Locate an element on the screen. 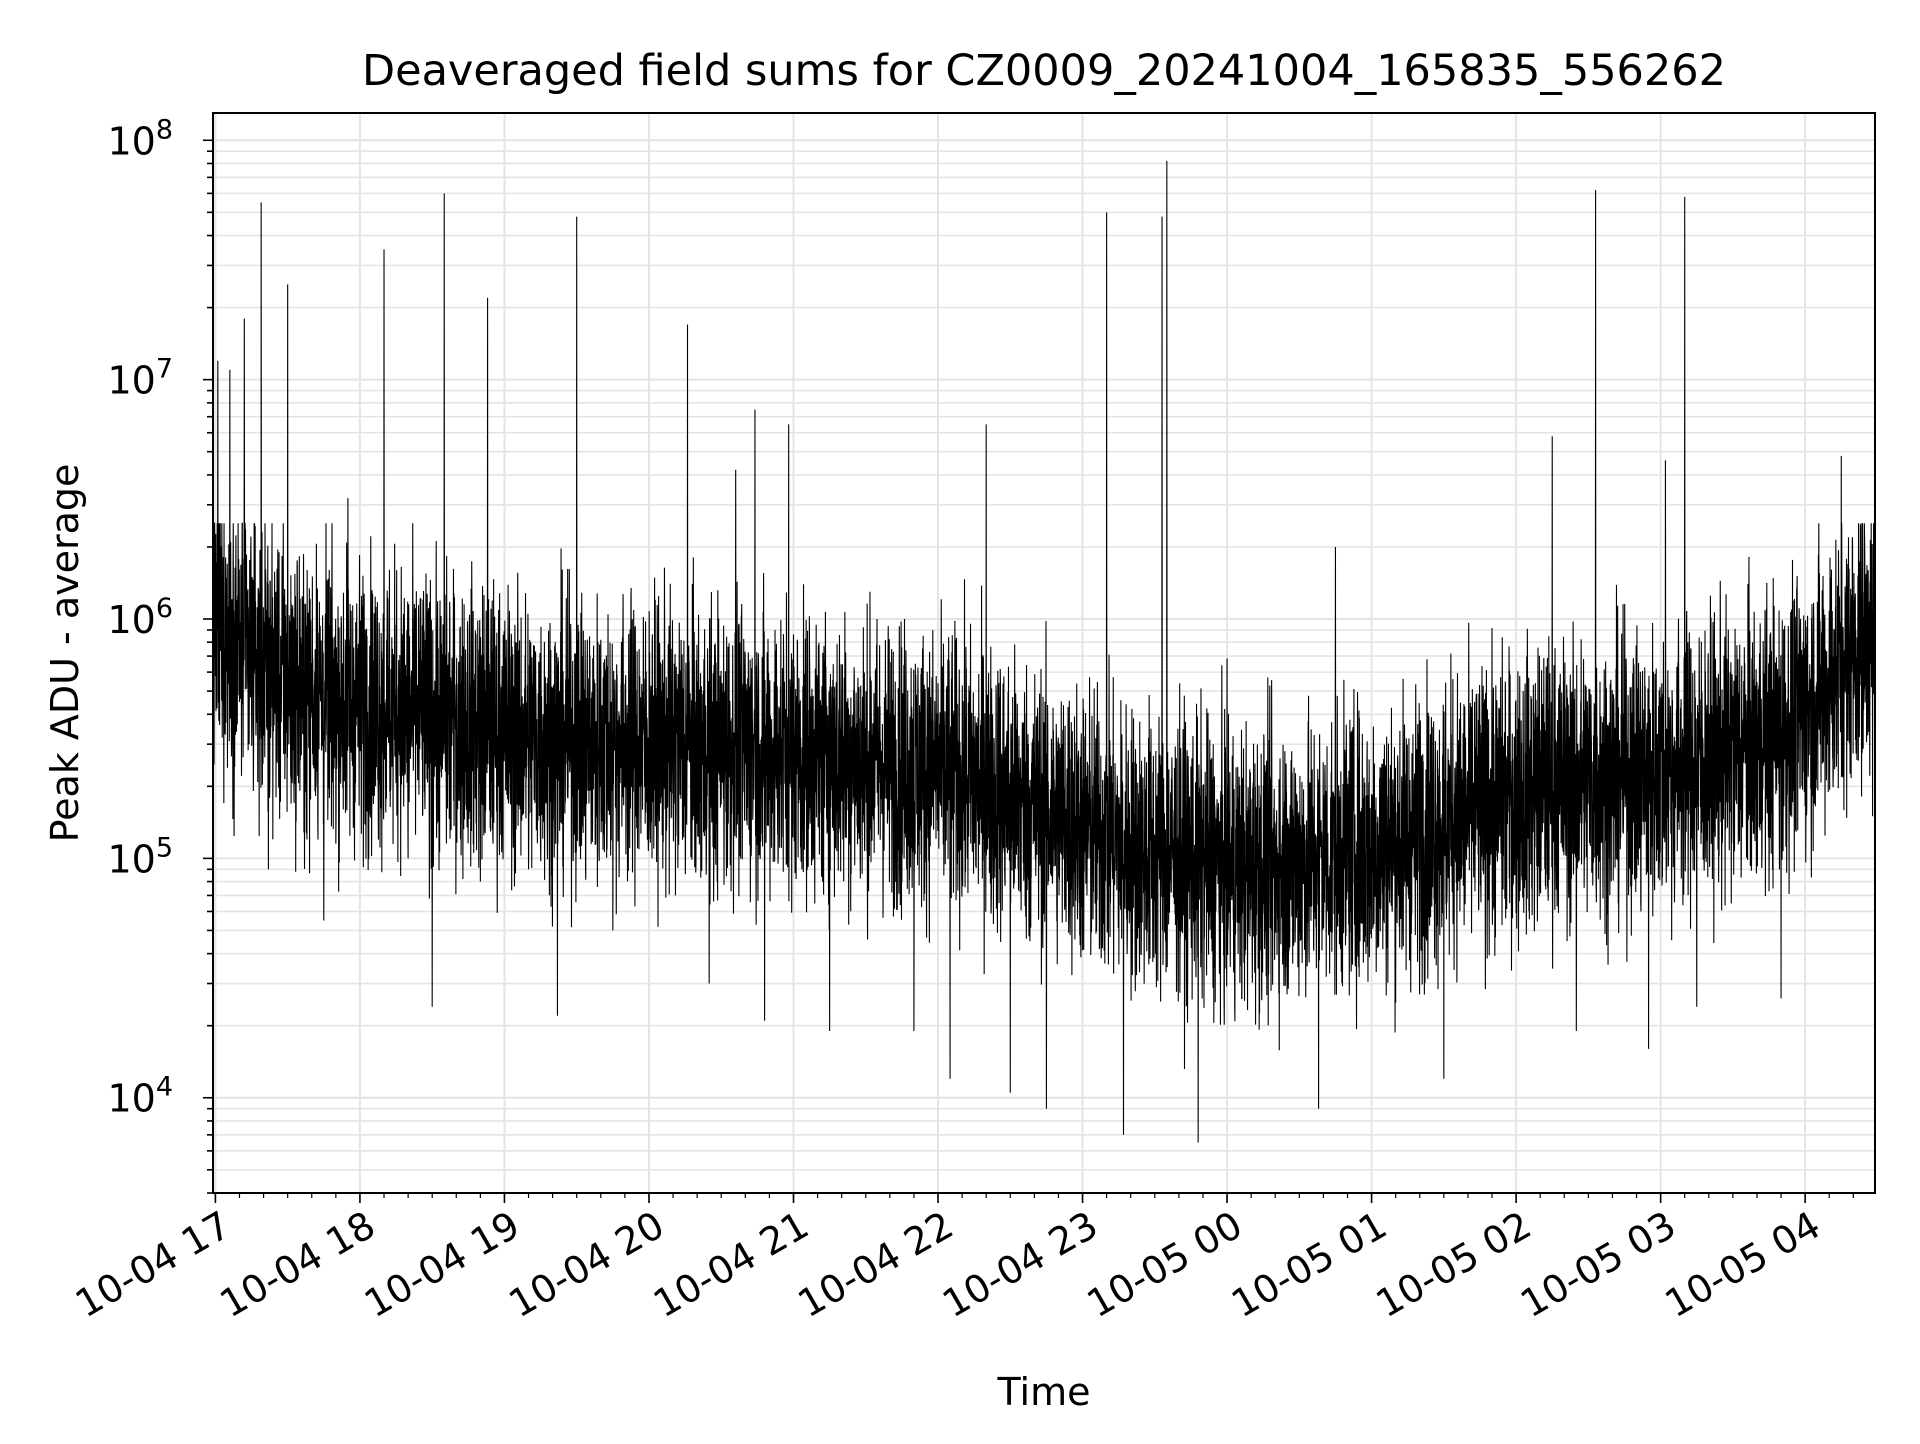 This screenshot has height=1444, width=1920. y-tick-label: 104 is located at coordinates (140, 1096).